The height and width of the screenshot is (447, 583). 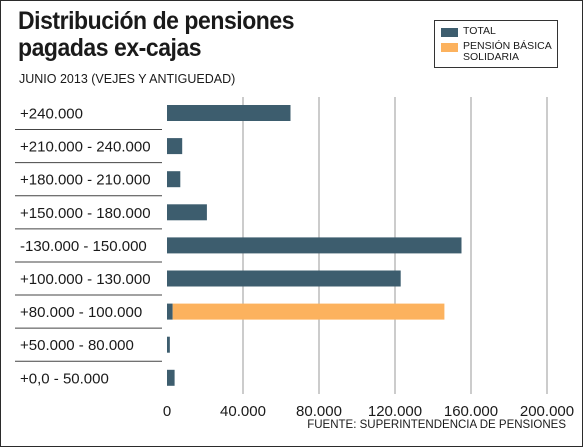 I want to click on category-label: +80.000 - 100.000, so click(x=81, y=312).